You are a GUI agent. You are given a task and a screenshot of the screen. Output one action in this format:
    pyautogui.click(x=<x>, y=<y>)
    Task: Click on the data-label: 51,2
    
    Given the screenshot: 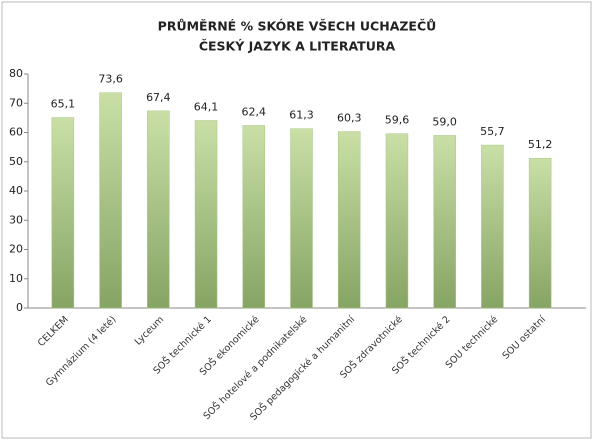 What is the action you would take?
    pyautogui.click(x=540, y=144)
    